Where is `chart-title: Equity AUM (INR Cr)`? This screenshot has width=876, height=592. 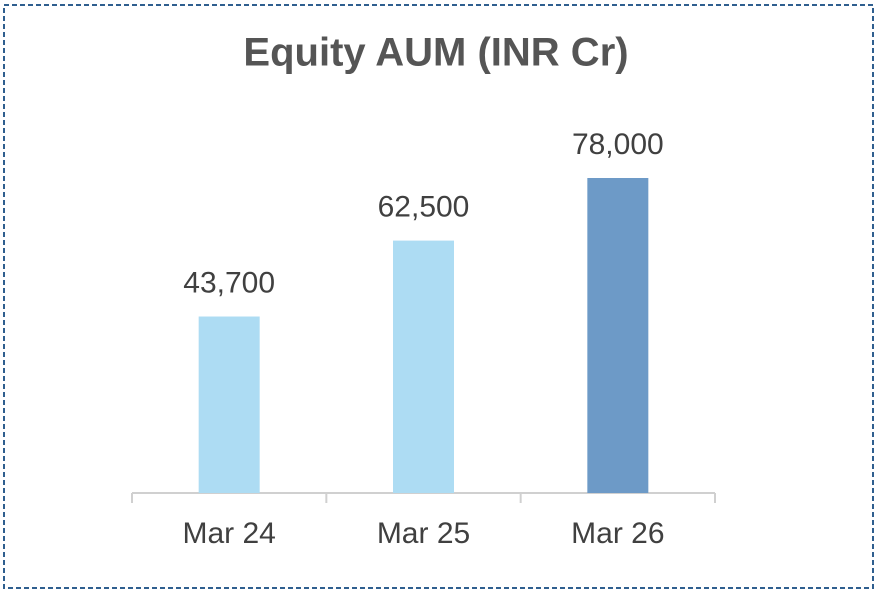
chart-title: Equity AUM (INR Cr) is located at coordinates (435, 53).